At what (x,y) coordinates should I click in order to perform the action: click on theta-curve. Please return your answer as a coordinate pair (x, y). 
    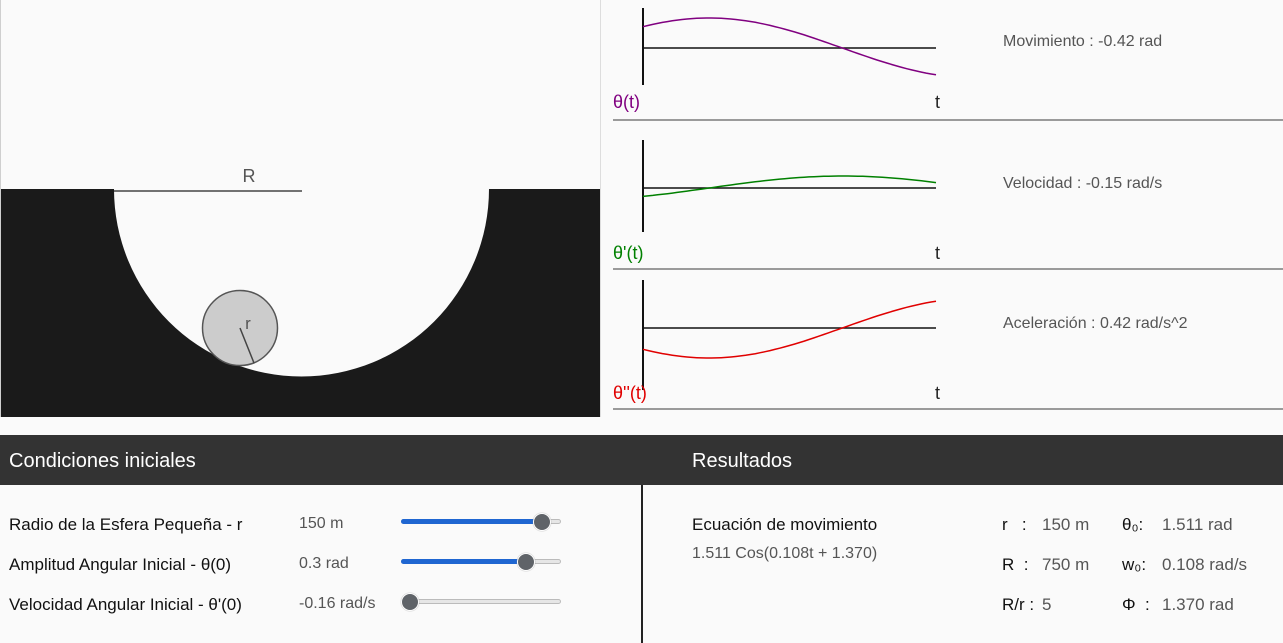
    Looking at the image, I should click on (789, 46).